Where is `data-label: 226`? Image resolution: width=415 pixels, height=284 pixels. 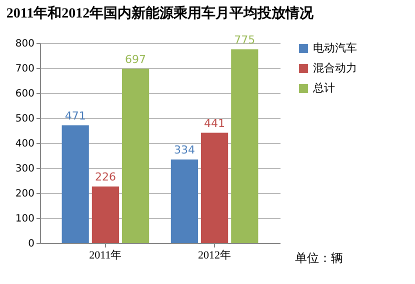
data-label: 226 is located at coordinates (105, 177).